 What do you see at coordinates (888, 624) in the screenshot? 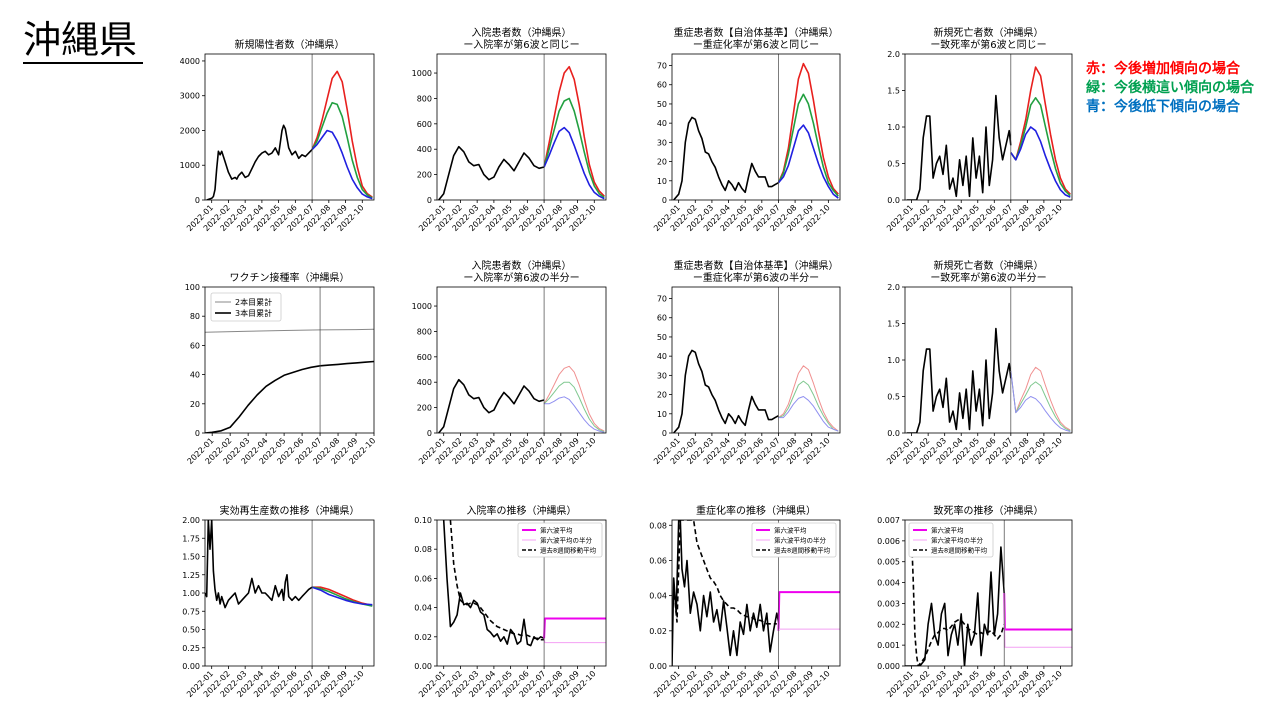
I see `y-tick-label: 0.002` at bounding box center [888, 624].